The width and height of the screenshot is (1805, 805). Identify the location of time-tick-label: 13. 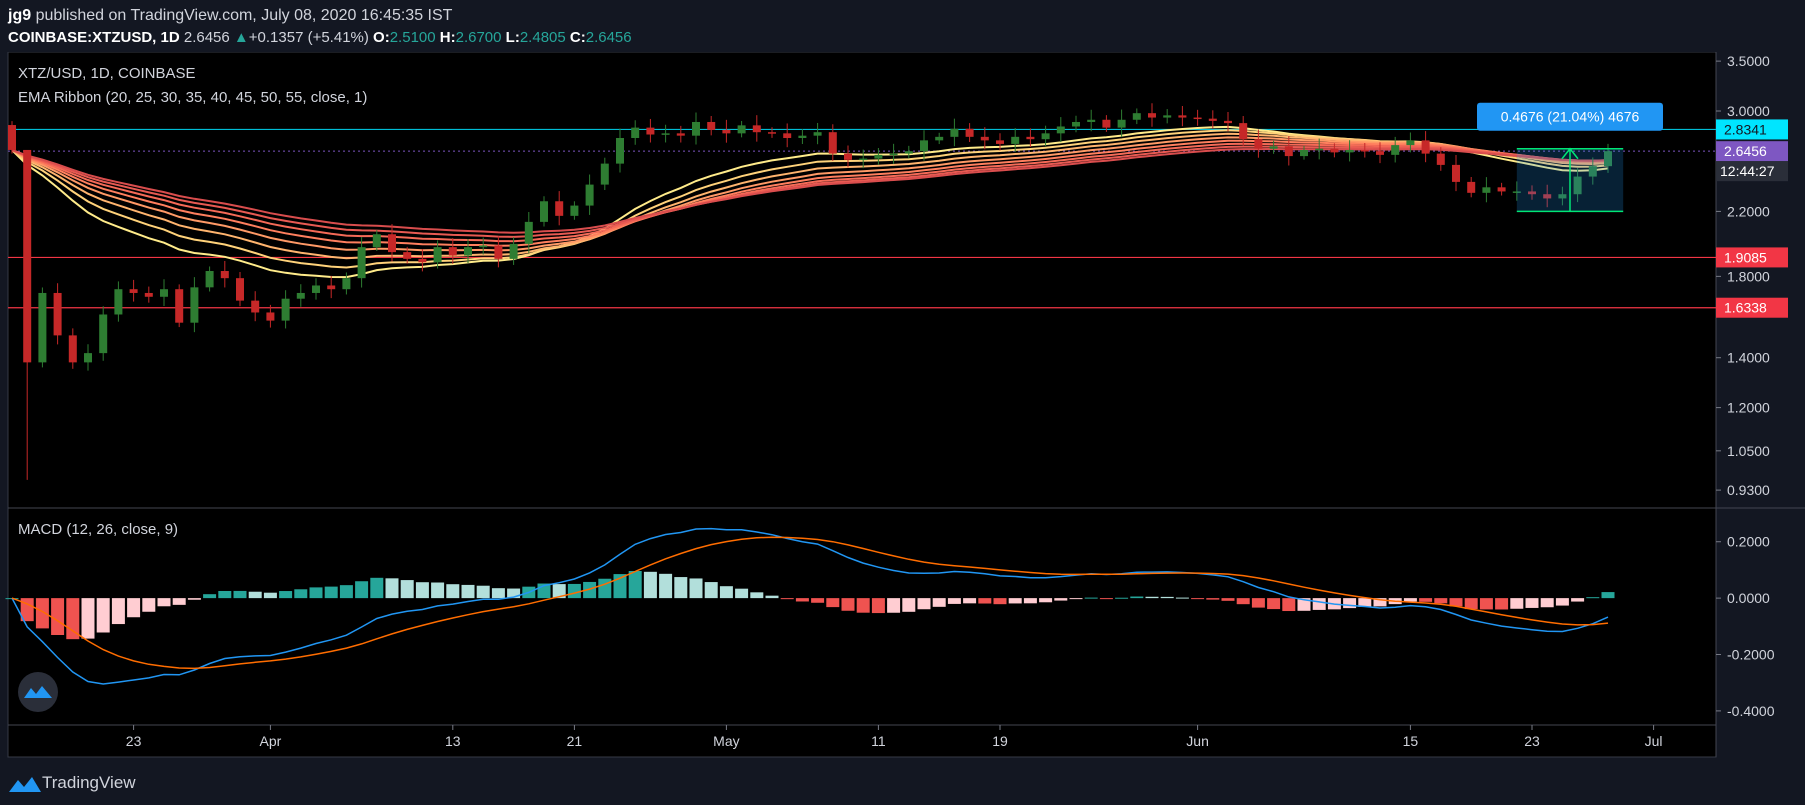
(453, 741).